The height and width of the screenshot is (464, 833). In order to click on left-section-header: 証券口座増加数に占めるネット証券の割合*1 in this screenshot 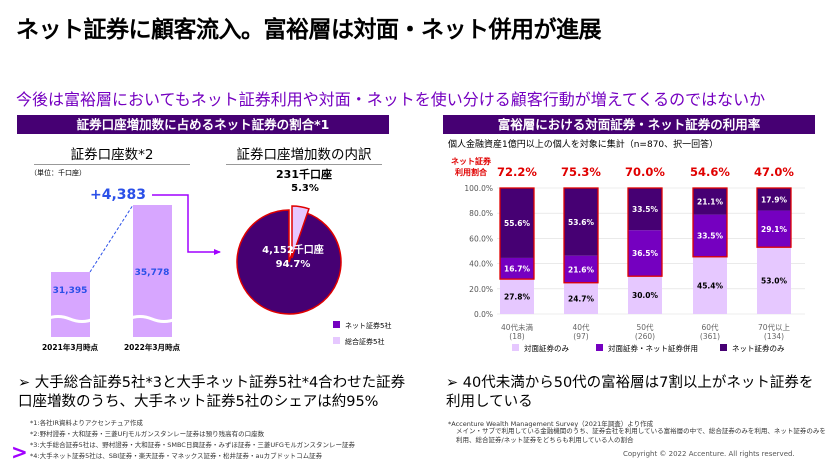, I will do `click(203, 124)`.